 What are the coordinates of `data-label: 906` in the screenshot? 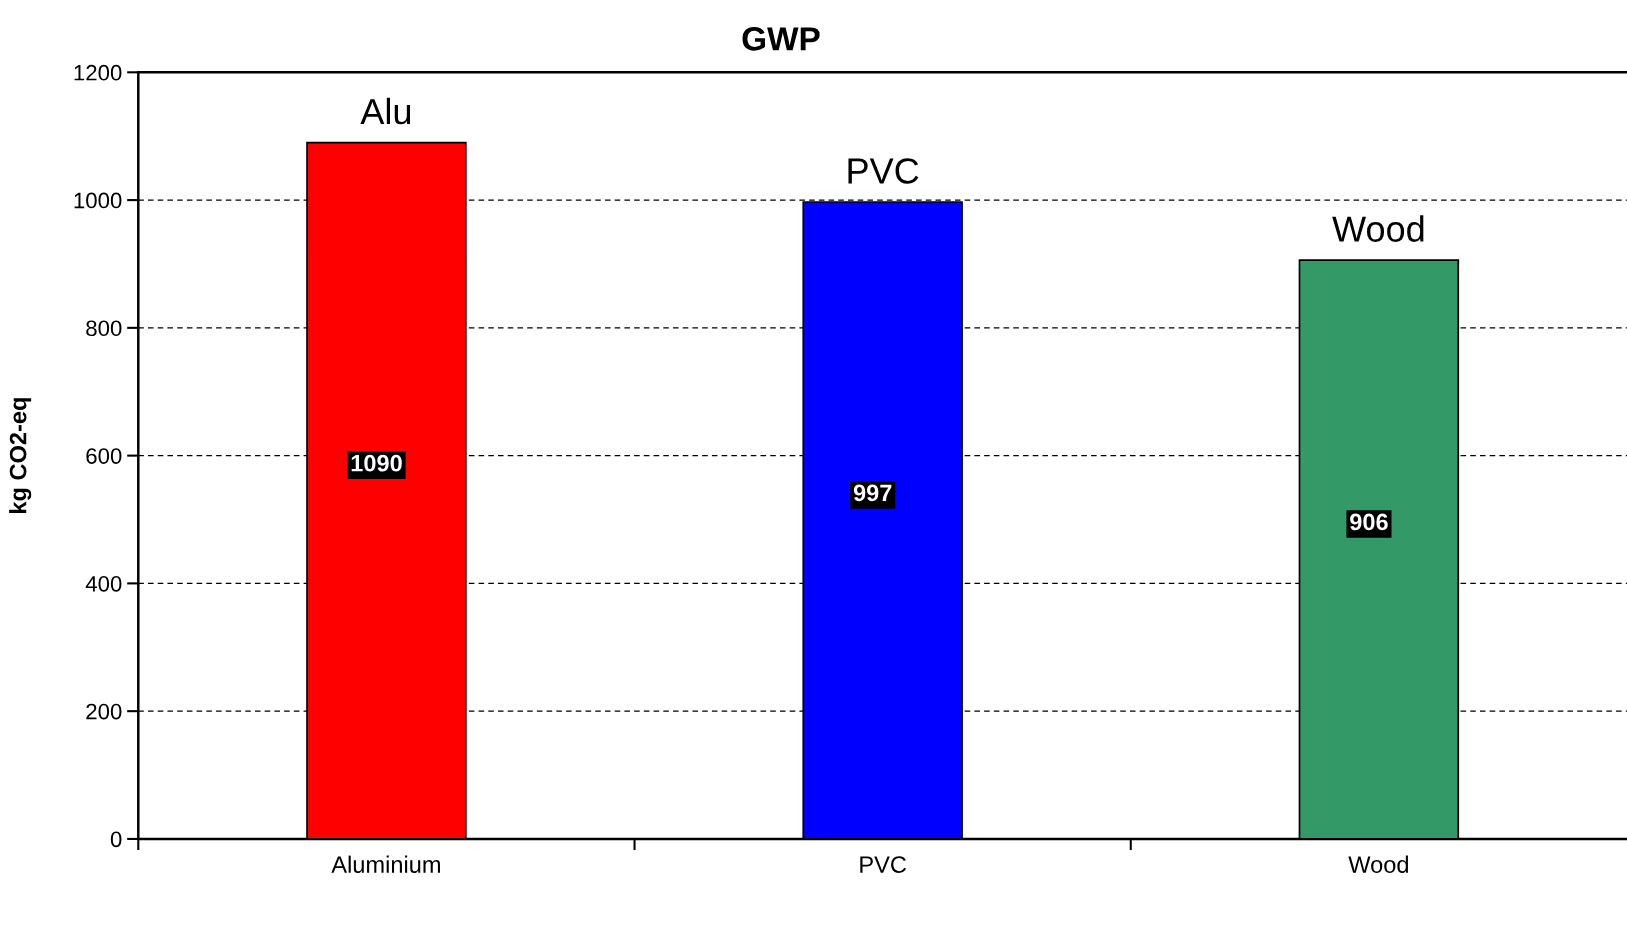 It's located at (1369, 522).